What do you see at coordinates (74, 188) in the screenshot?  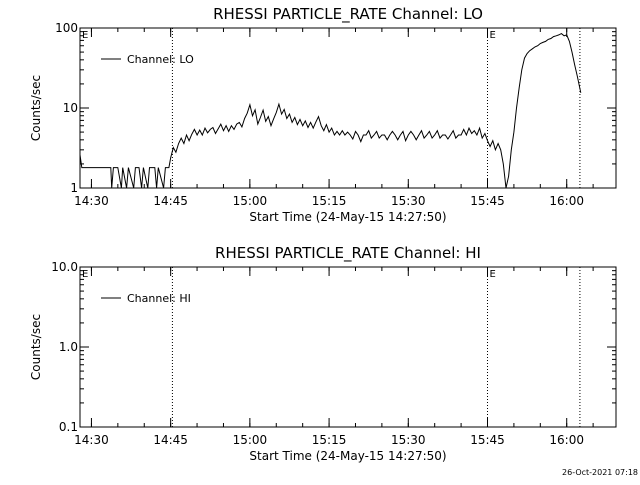 I see `y-tick-label: 1` at bounding box center [74, 188].